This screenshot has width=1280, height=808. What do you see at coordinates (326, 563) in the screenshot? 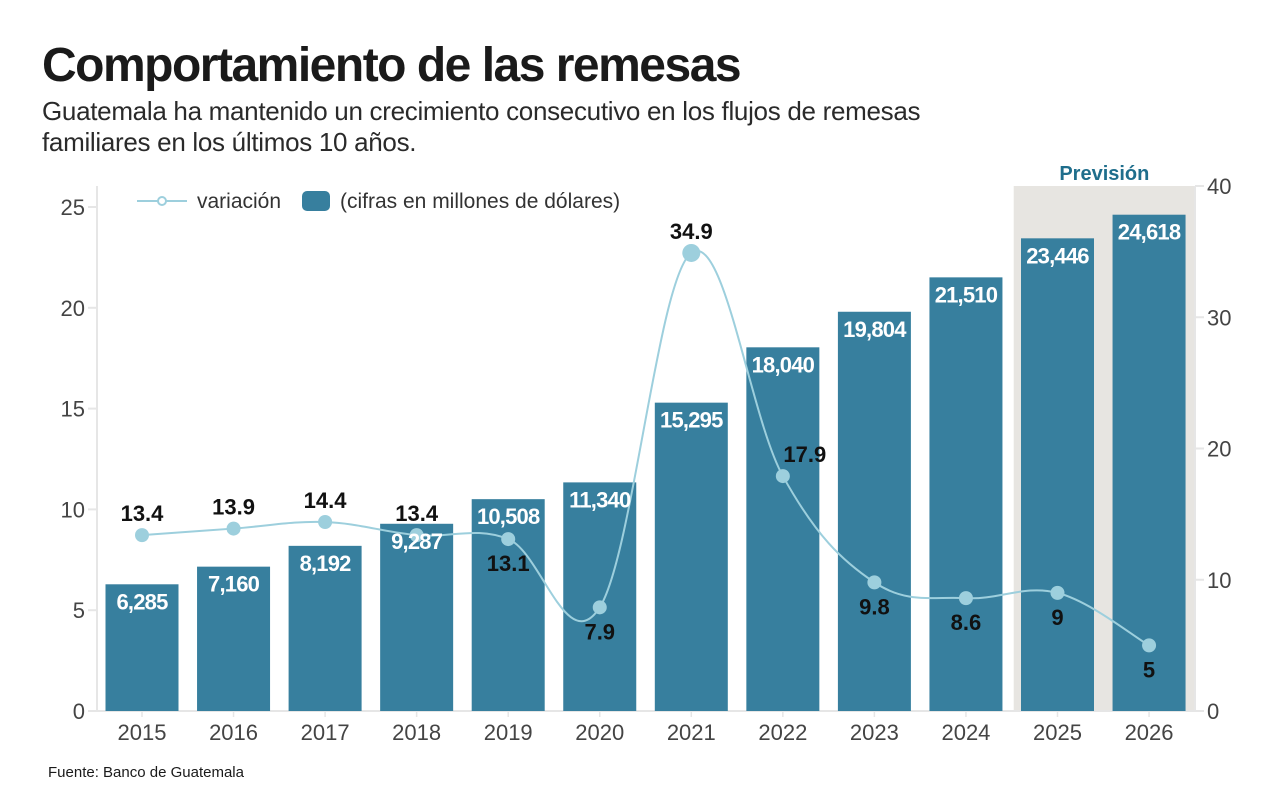
I see `bar-label-2017: 8,192` at bounding box center [326, 563].